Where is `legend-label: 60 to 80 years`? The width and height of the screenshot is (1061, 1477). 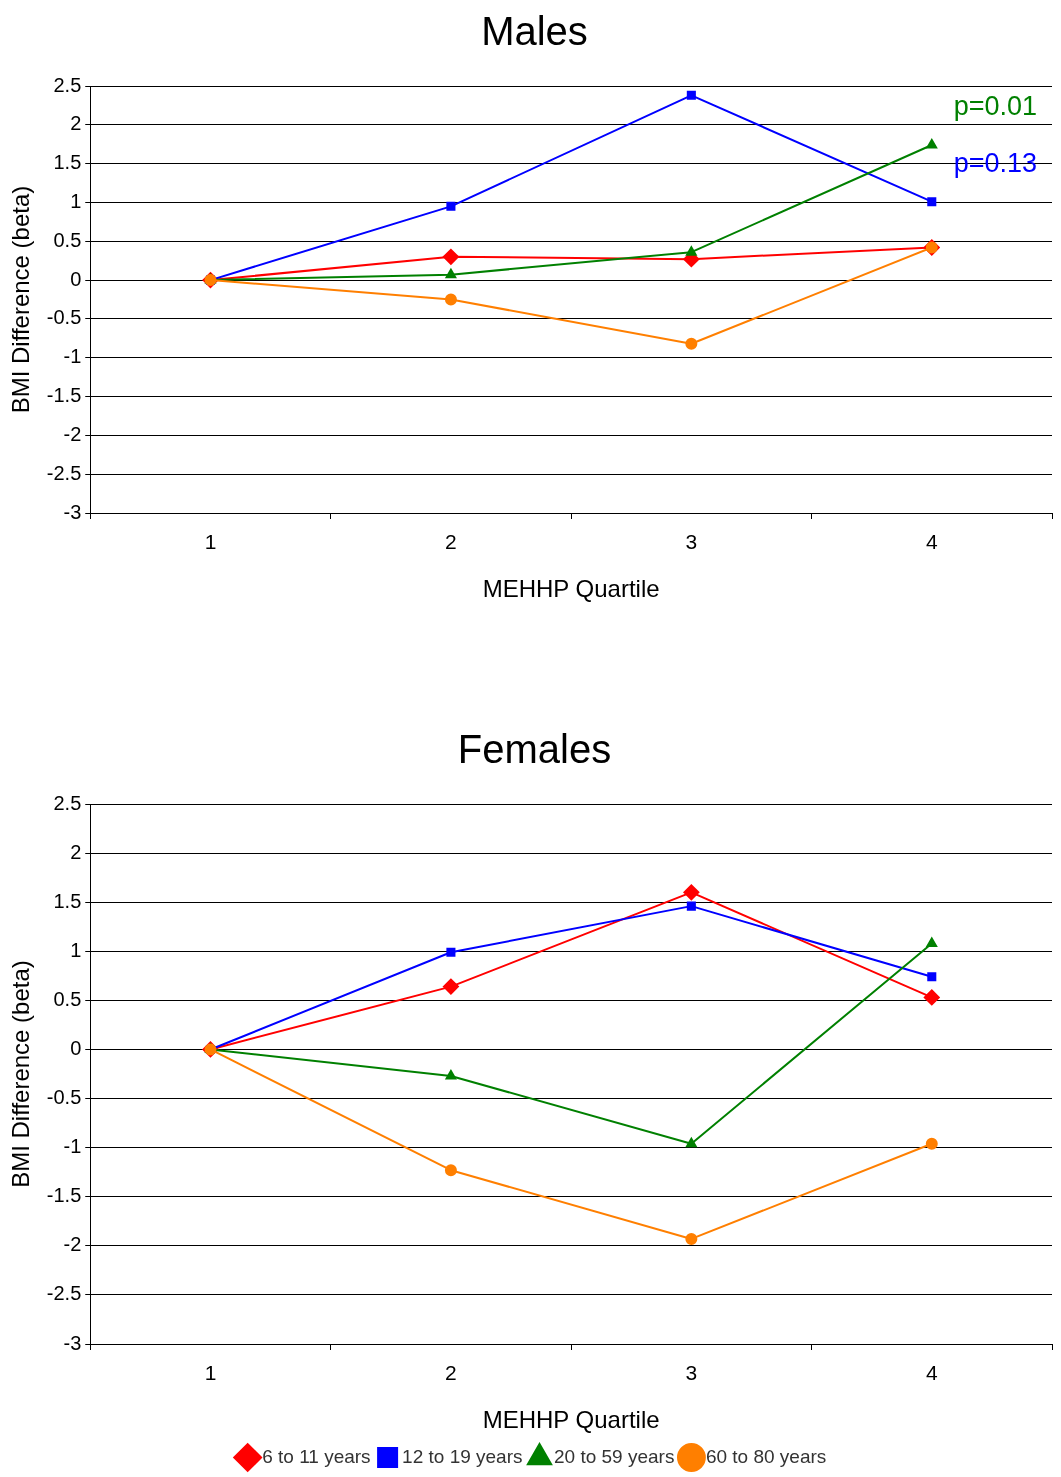
legend-label: 60 to 80 years is located at coordinates (766, 1456).